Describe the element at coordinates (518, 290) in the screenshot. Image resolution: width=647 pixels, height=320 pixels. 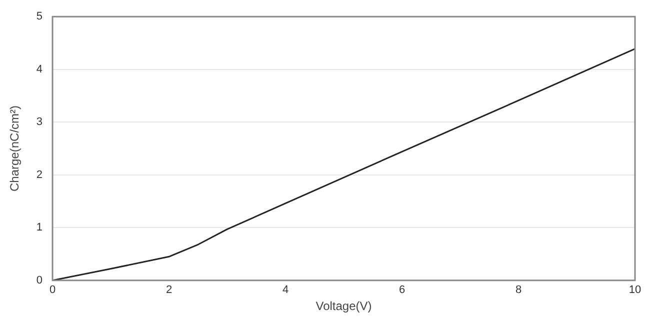
I see `x-tick-label: 8` at that location.